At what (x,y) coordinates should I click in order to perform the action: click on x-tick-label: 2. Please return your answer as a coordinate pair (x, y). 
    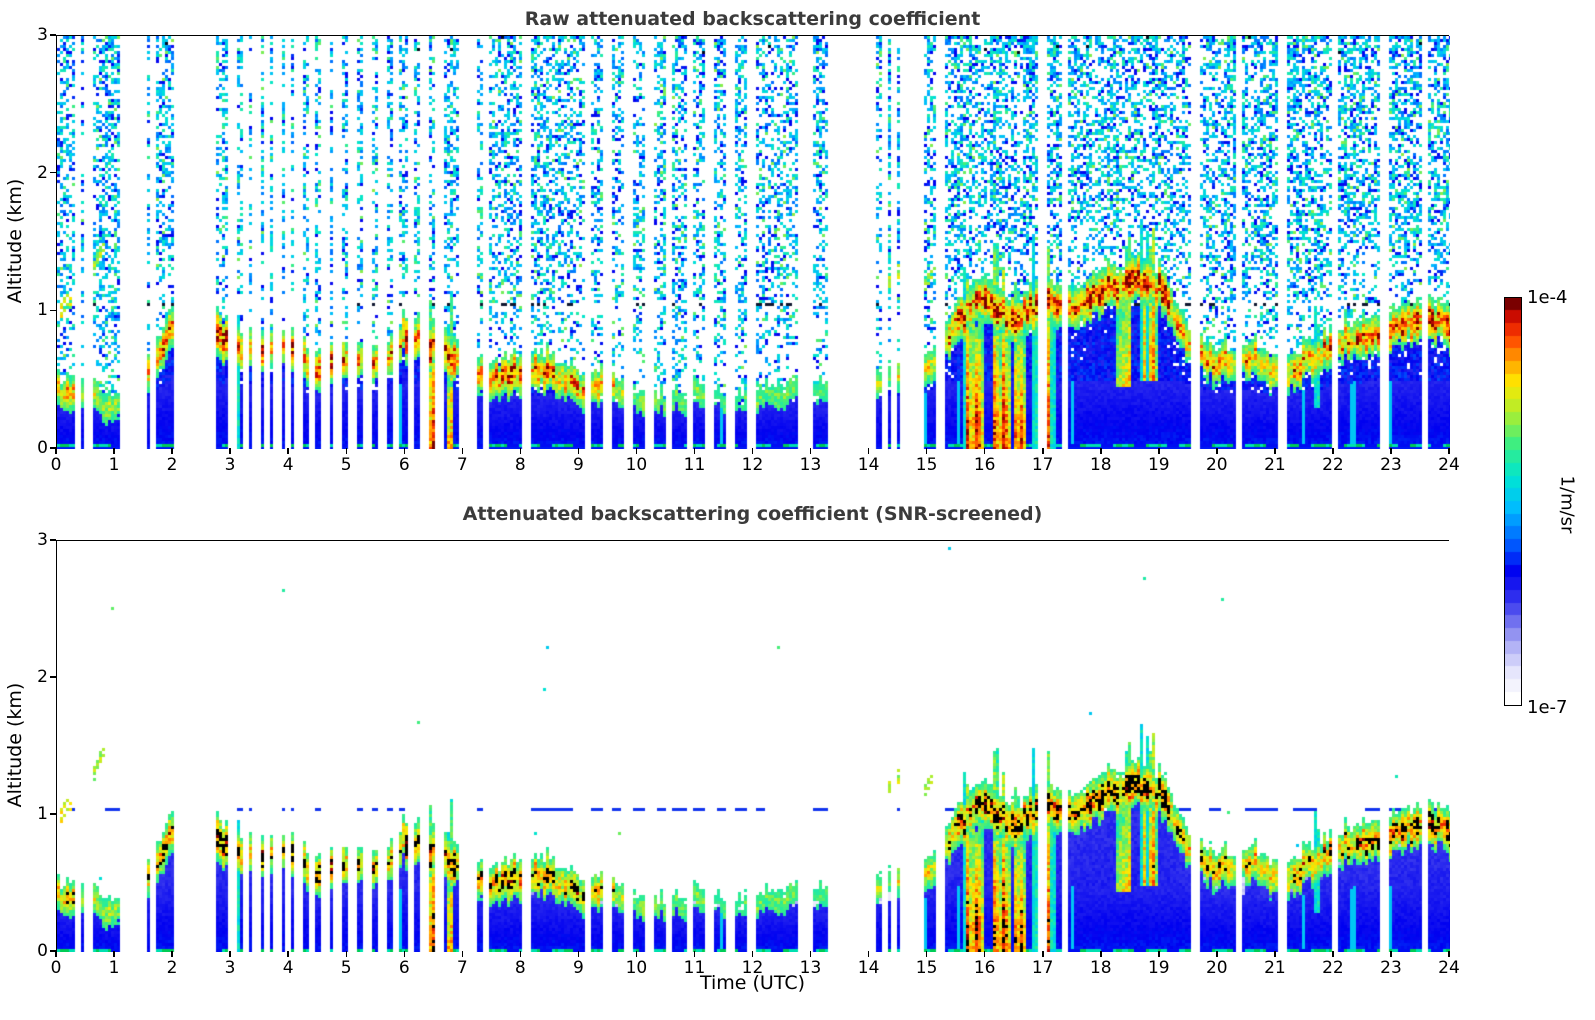
    Looking at the image, I should click on (172, 465).